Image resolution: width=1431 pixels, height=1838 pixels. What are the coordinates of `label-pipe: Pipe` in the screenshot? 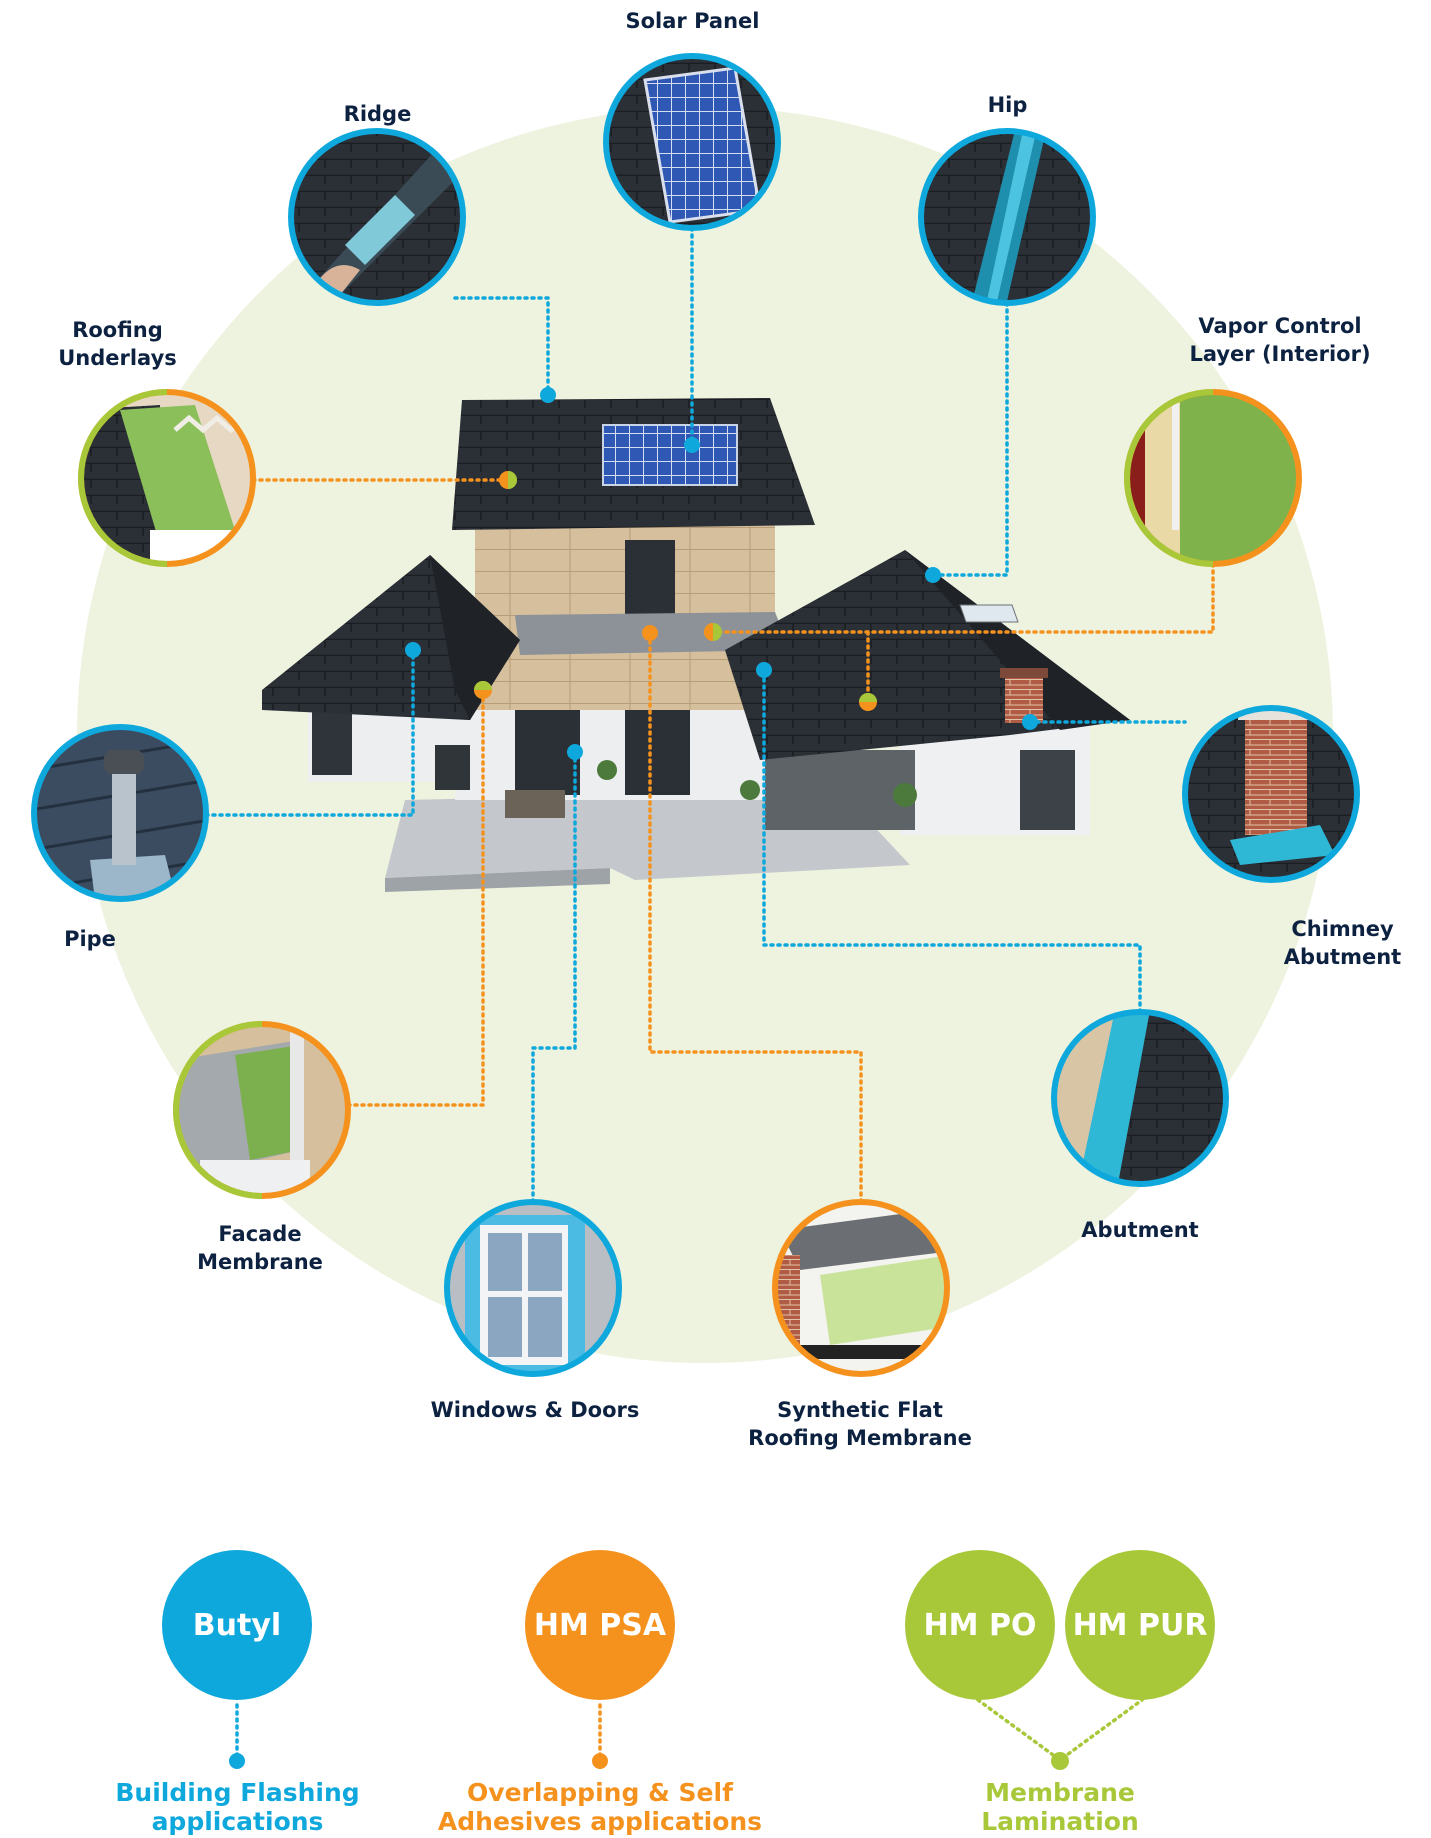 It's located at (90, 939).